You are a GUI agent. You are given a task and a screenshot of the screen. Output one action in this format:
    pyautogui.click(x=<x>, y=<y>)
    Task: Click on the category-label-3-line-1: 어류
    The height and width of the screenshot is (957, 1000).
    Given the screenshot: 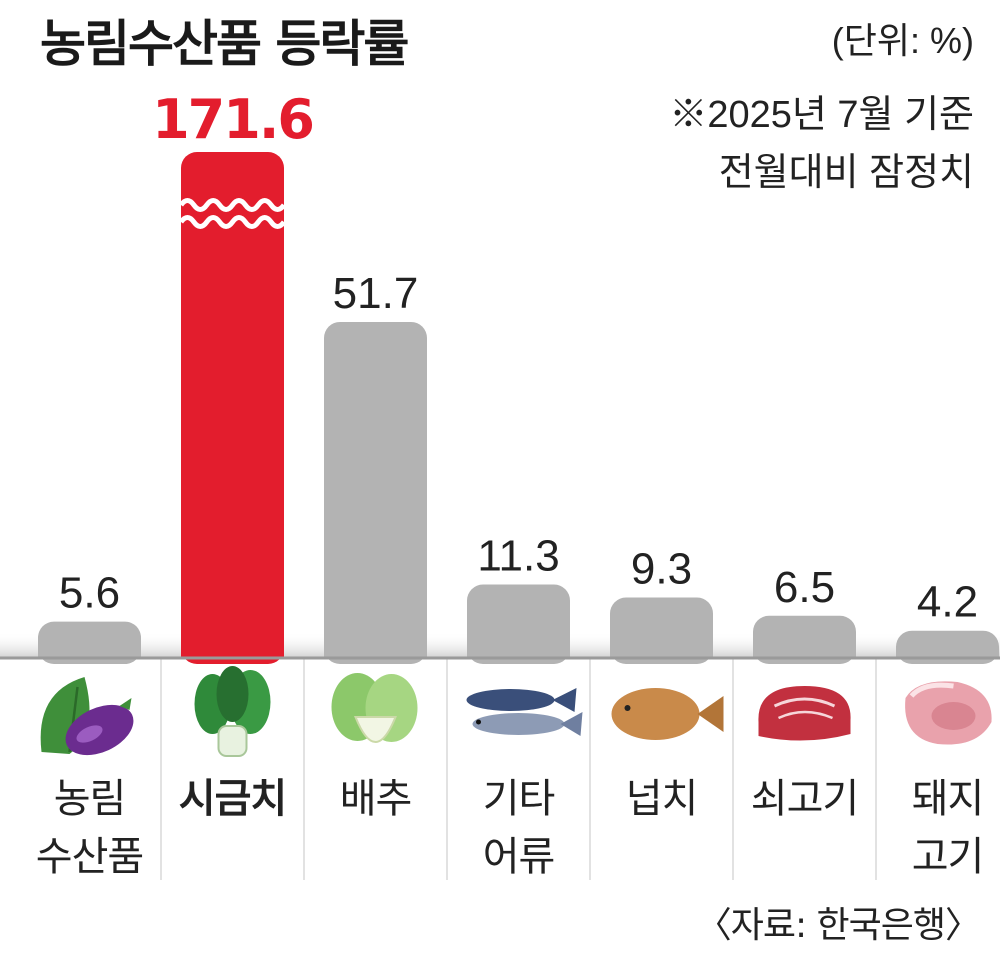 What is the action you would take?
    pyautogui.click(x=519, y=857)
    